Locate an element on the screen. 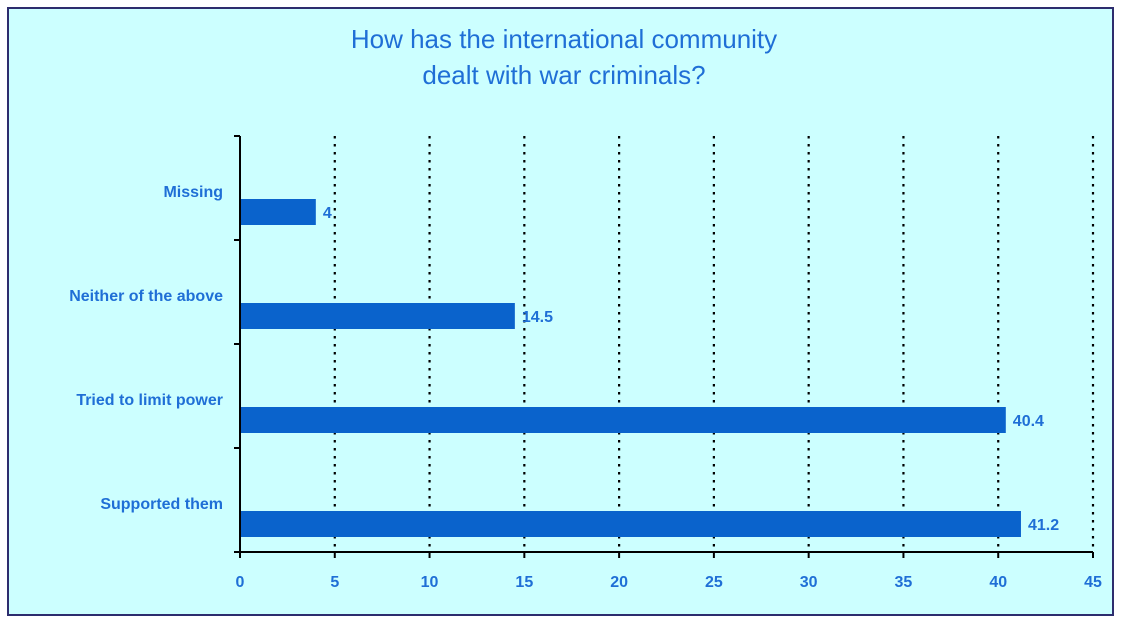 The width and height of the screenshot is (1122, 622). x-tick-label-2: 10 is located at coordinates (430, 582).